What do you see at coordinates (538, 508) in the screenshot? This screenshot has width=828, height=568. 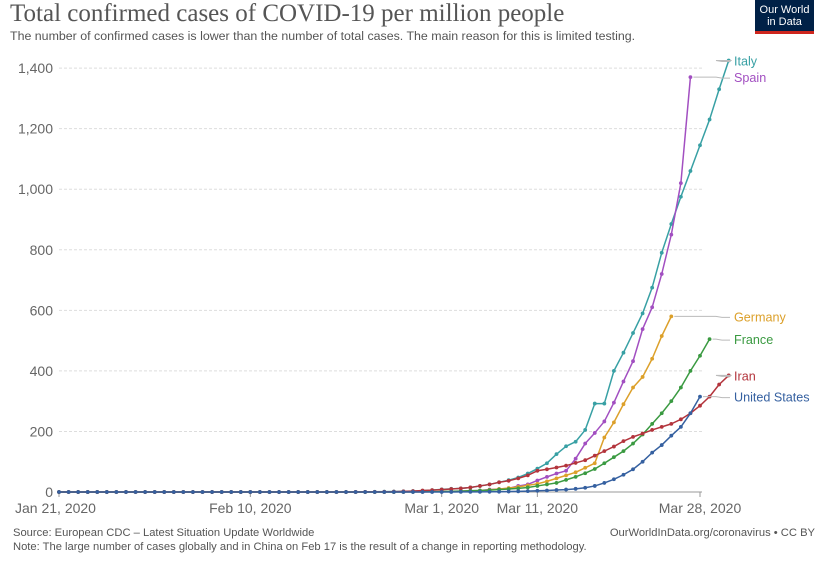 I see `x-tick-label: Mar 11, 2020` at bounding box center [538, 508].